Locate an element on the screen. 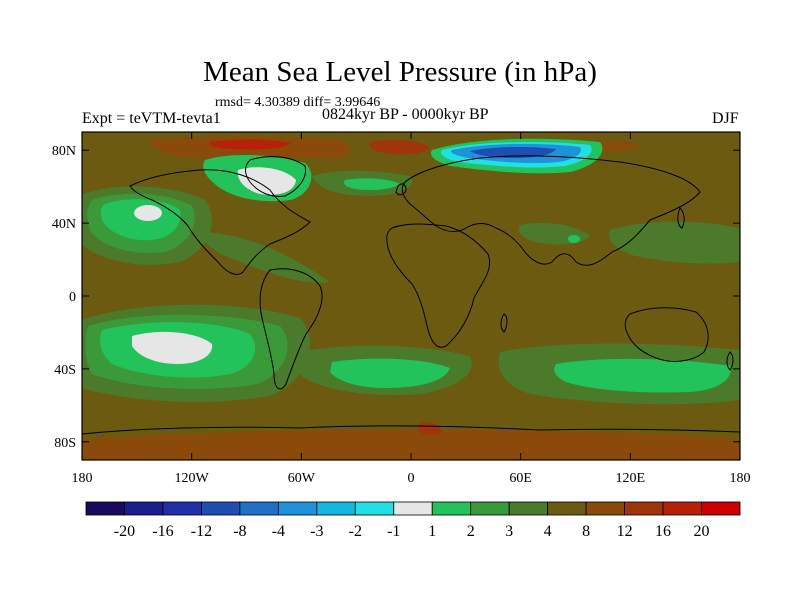 The height and width of the screenshot is (600, 800). colorbar-label: -16 is located at coordinates (162, 531).